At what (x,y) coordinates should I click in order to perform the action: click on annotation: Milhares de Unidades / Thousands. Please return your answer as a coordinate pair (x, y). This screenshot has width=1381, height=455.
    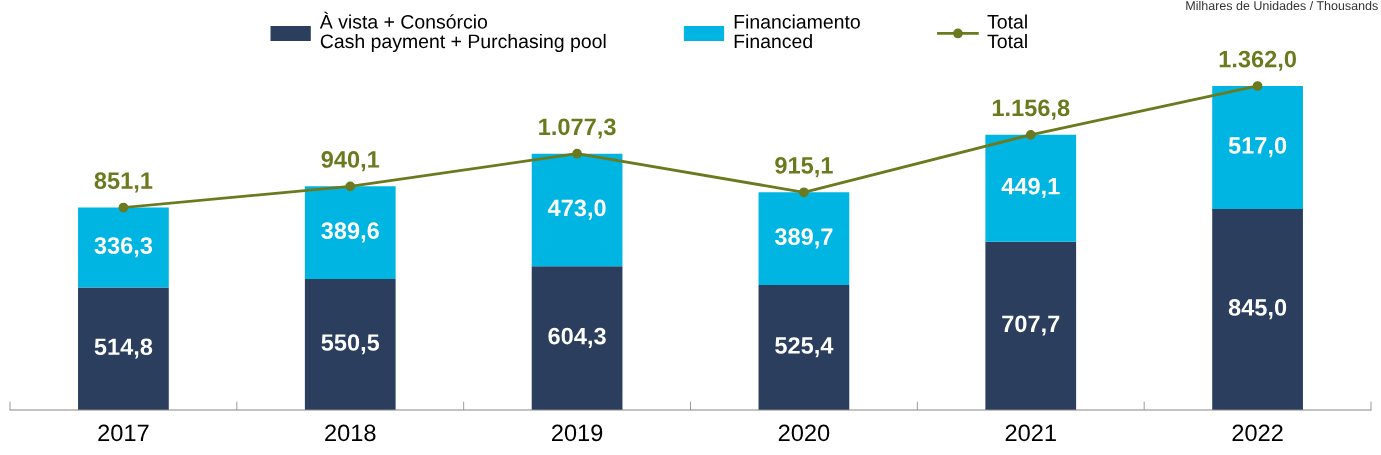
    Looking at the image, I should click on (1282, 5).